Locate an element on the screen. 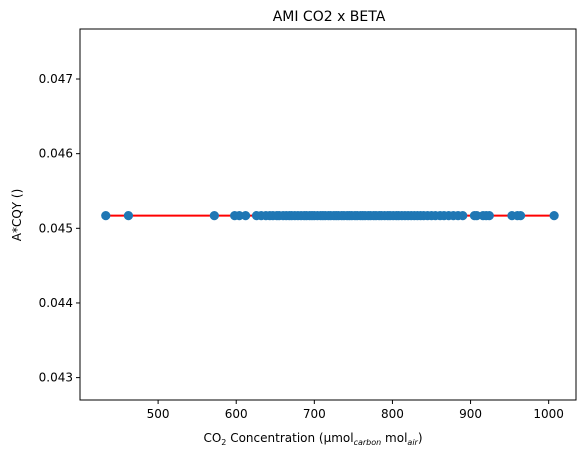  x-tick-label: 800 is located at coordinates (392, 414).